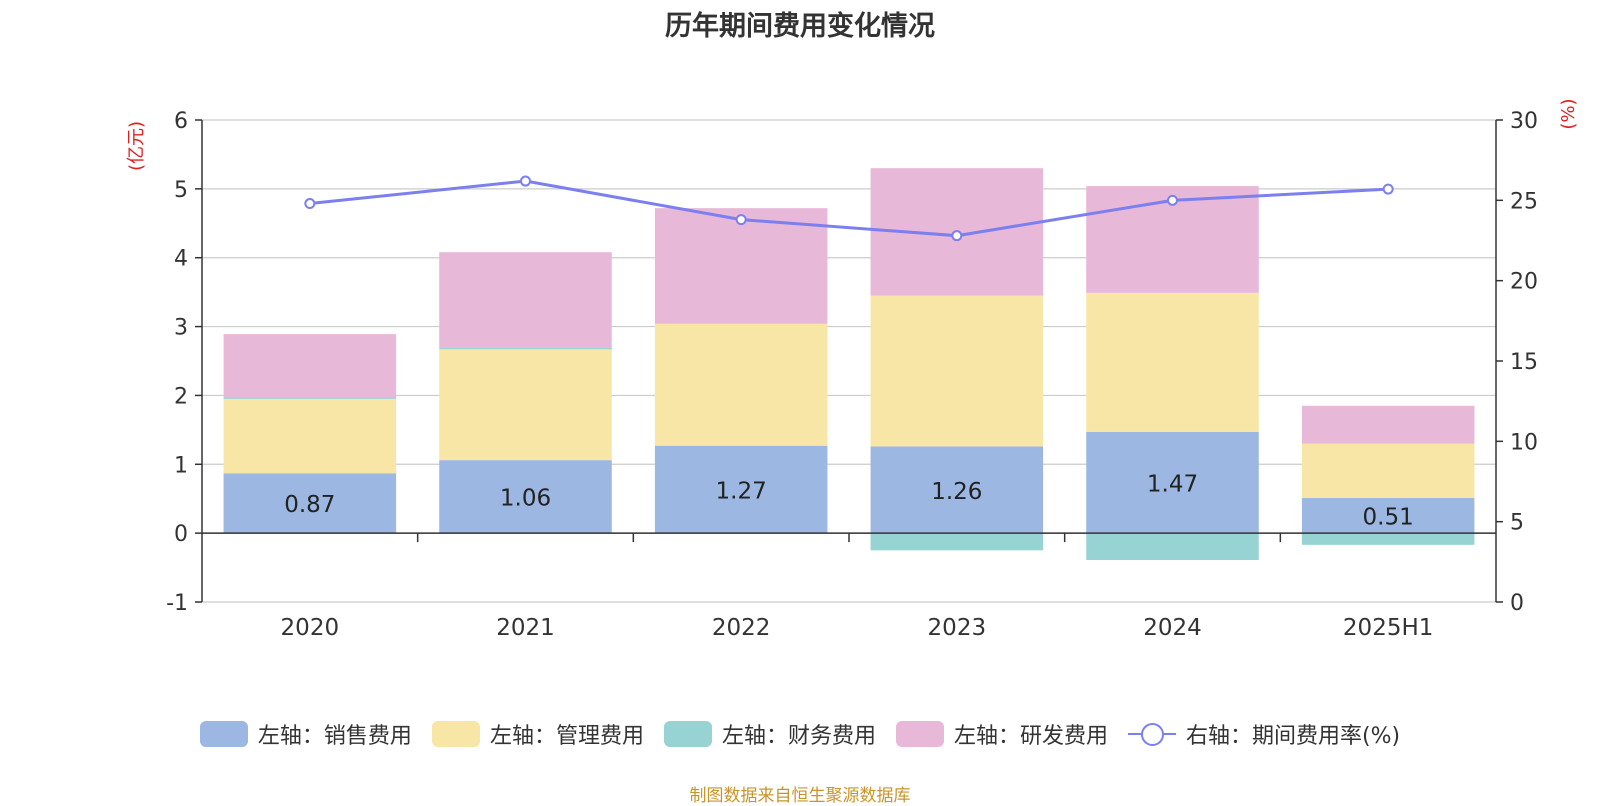 The image size is (1600, 806). What do you see at coordinates (800, 26) in the screenshot?
I see `chart-title: 历年期间费用变化情况` at bounding box center [800, 26].